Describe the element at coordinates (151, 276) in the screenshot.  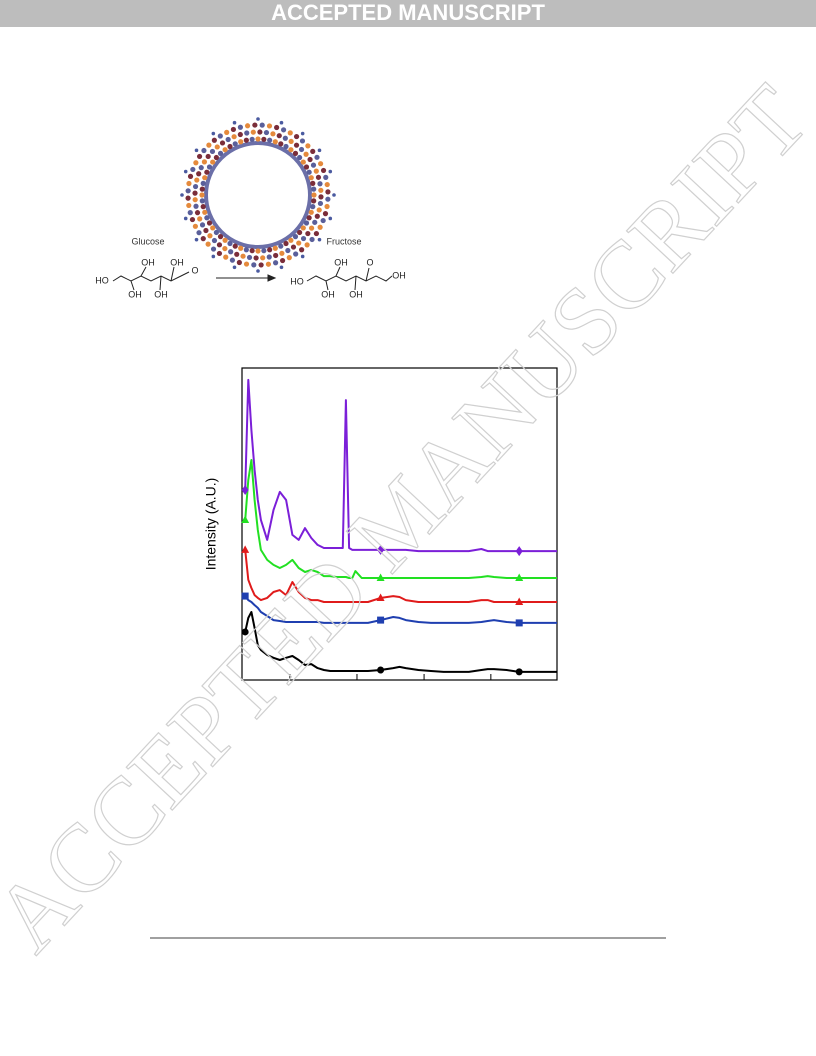
I see `glucose-chain` at that location.